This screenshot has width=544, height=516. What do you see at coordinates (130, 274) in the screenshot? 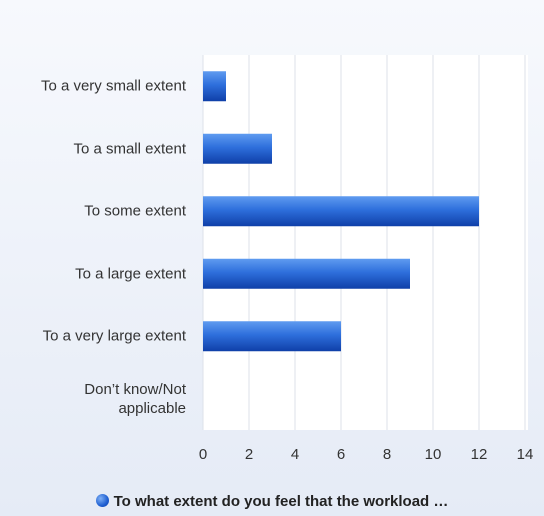
I see `y-tick-label: To a large extent` at bounding box center [130, 274].